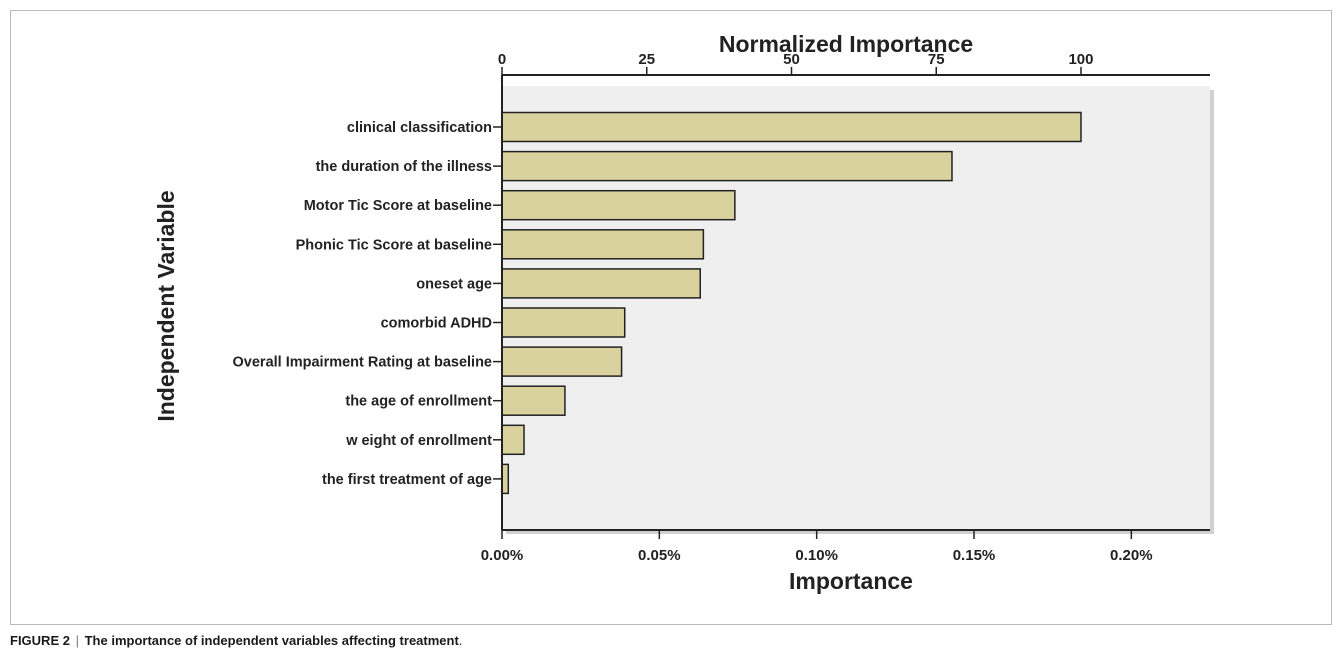 The image size is (1344, 658). Describe the element at coordinates (404, 167) in the screenshot. I see `category-label: the duration of the illness` at that location.